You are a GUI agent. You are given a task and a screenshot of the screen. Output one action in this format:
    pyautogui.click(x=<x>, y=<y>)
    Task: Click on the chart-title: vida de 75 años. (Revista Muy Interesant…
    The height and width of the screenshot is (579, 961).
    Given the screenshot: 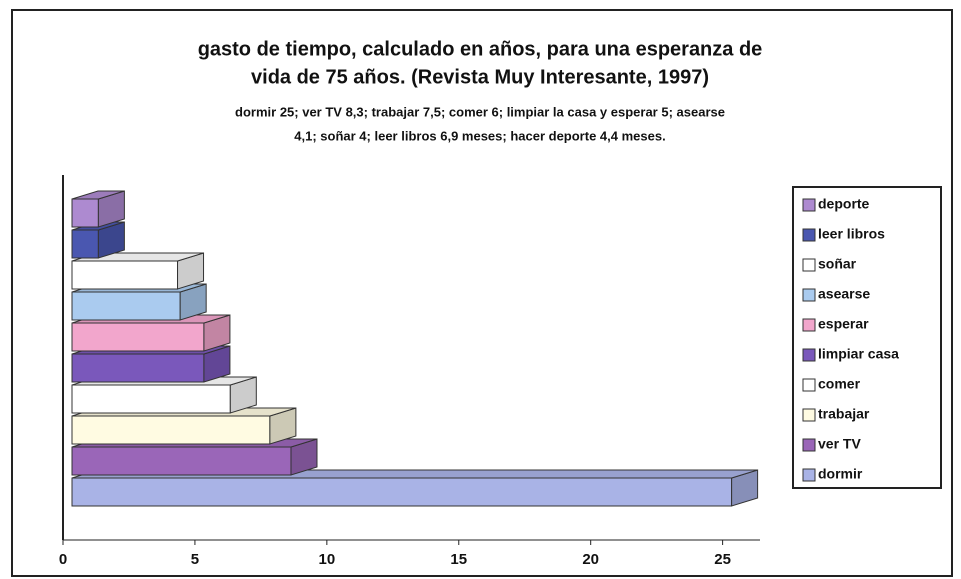 What is the action you would take?
    pyautogui.click(x=480, y=77)
    